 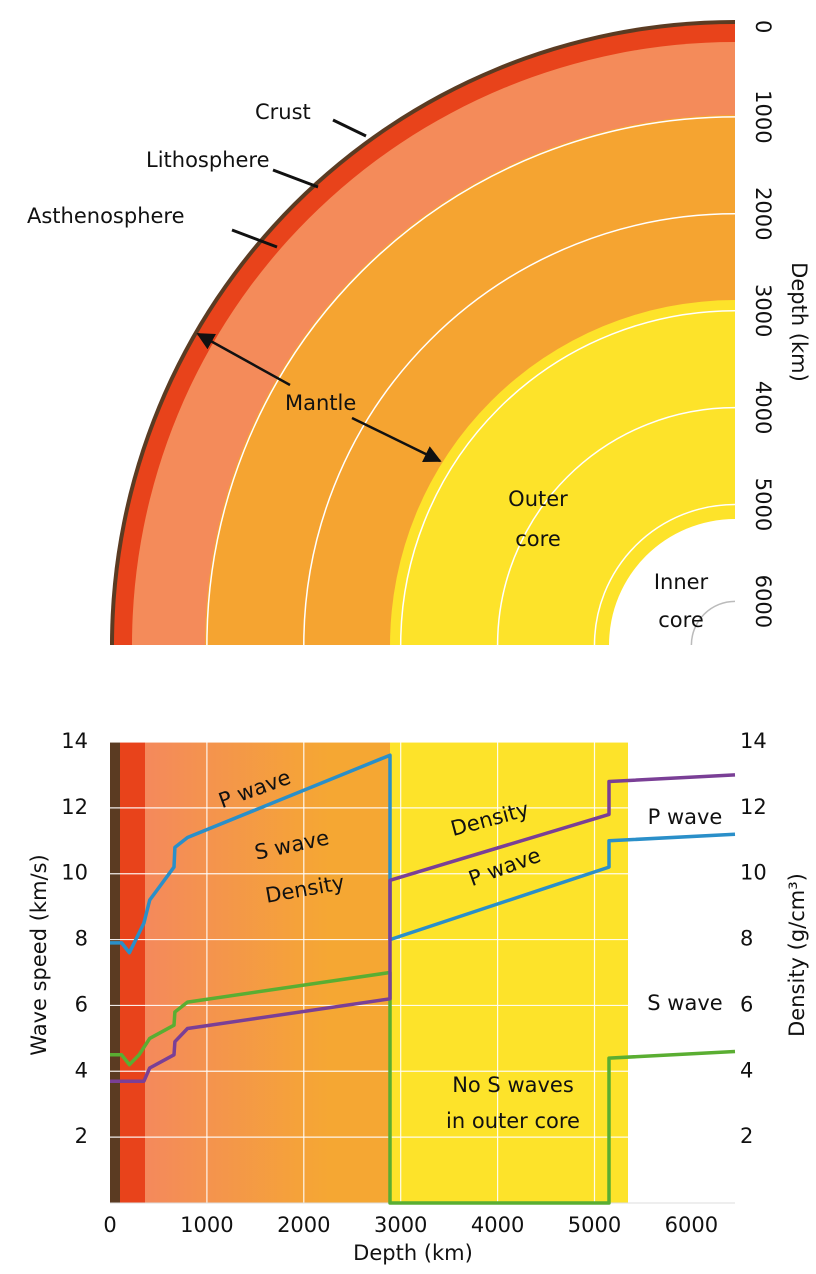 I want to click on y-axis-label: Wave speed (km/s), so click(x=39, y=954).